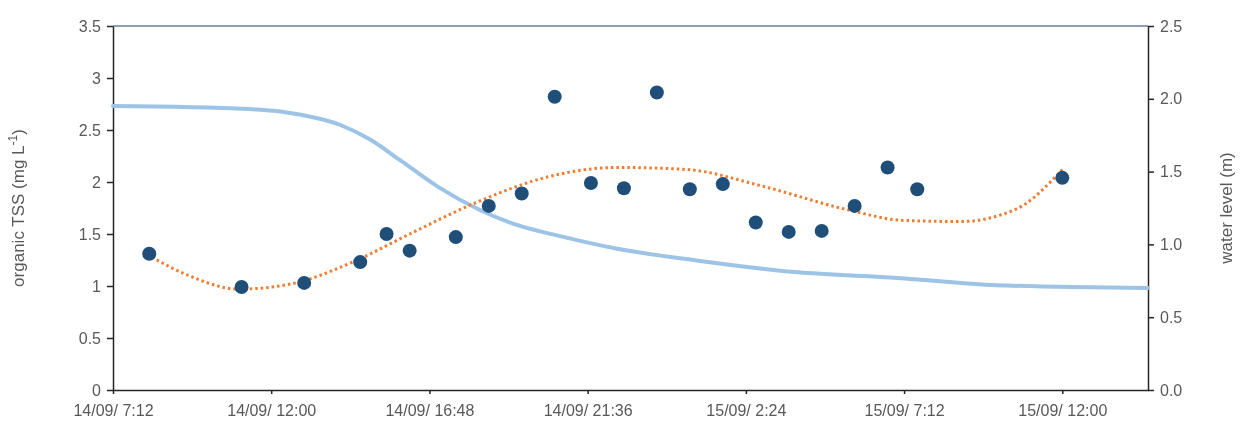 The image size is (1247, 439). Describe the element at coordinates (97, 78) in the screenshot. I see `y-tick-label: 3` at that location.